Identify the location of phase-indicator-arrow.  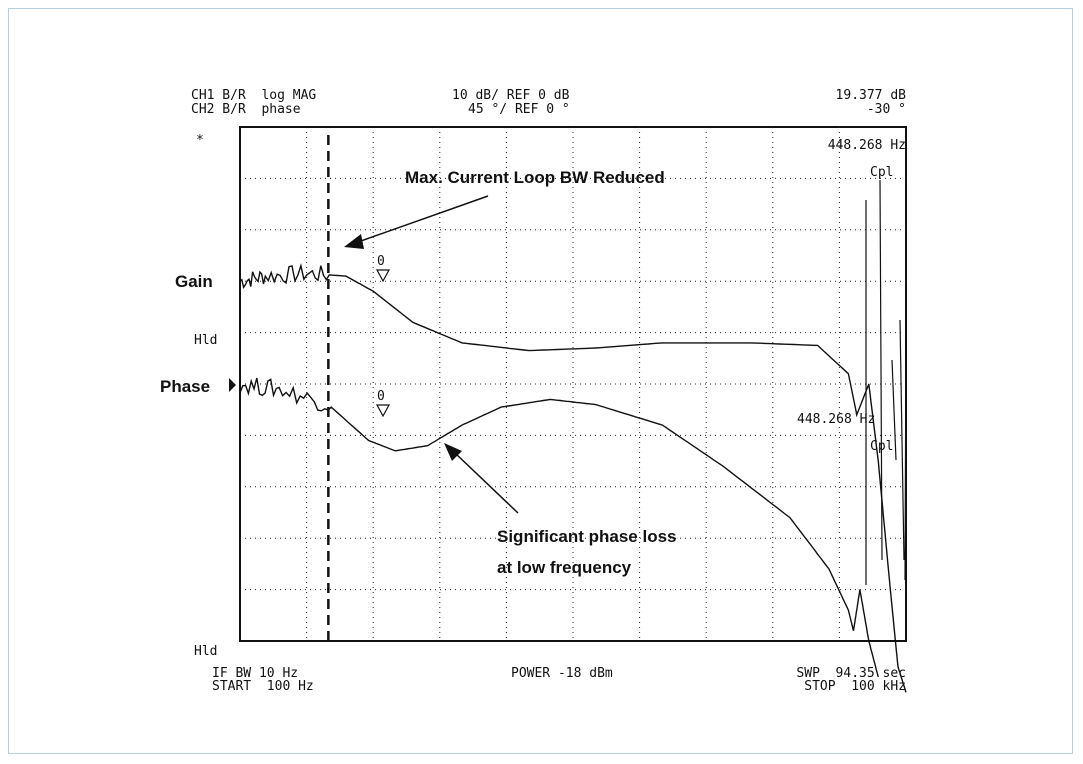
(232, 385).